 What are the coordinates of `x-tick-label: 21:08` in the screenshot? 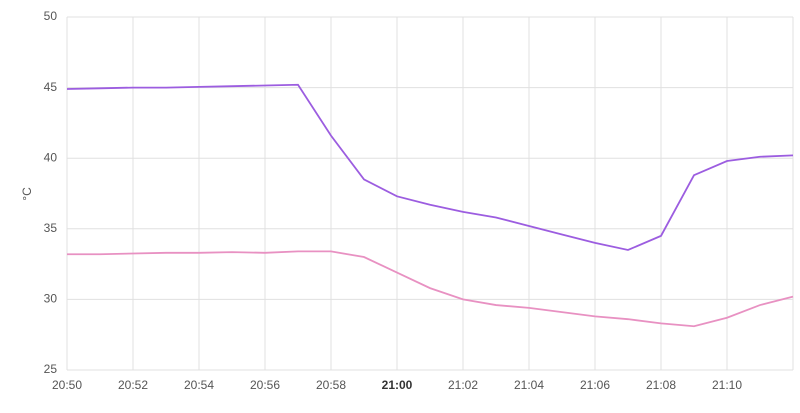 It's located at (661, 385).